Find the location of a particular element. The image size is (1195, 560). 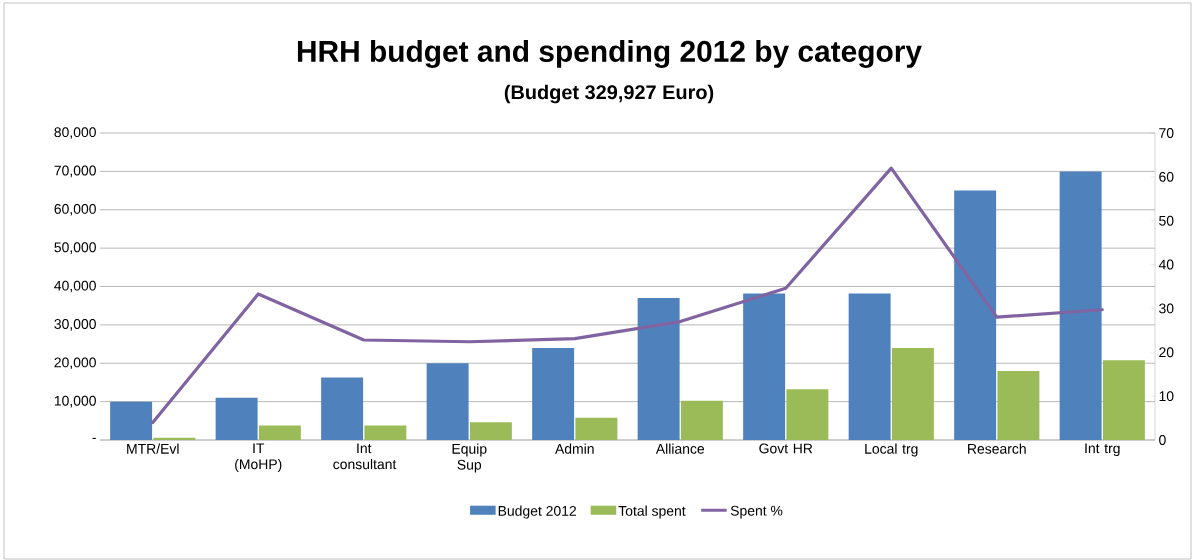

x-tick-label: Govt HR is located at coordinates (786, 448).